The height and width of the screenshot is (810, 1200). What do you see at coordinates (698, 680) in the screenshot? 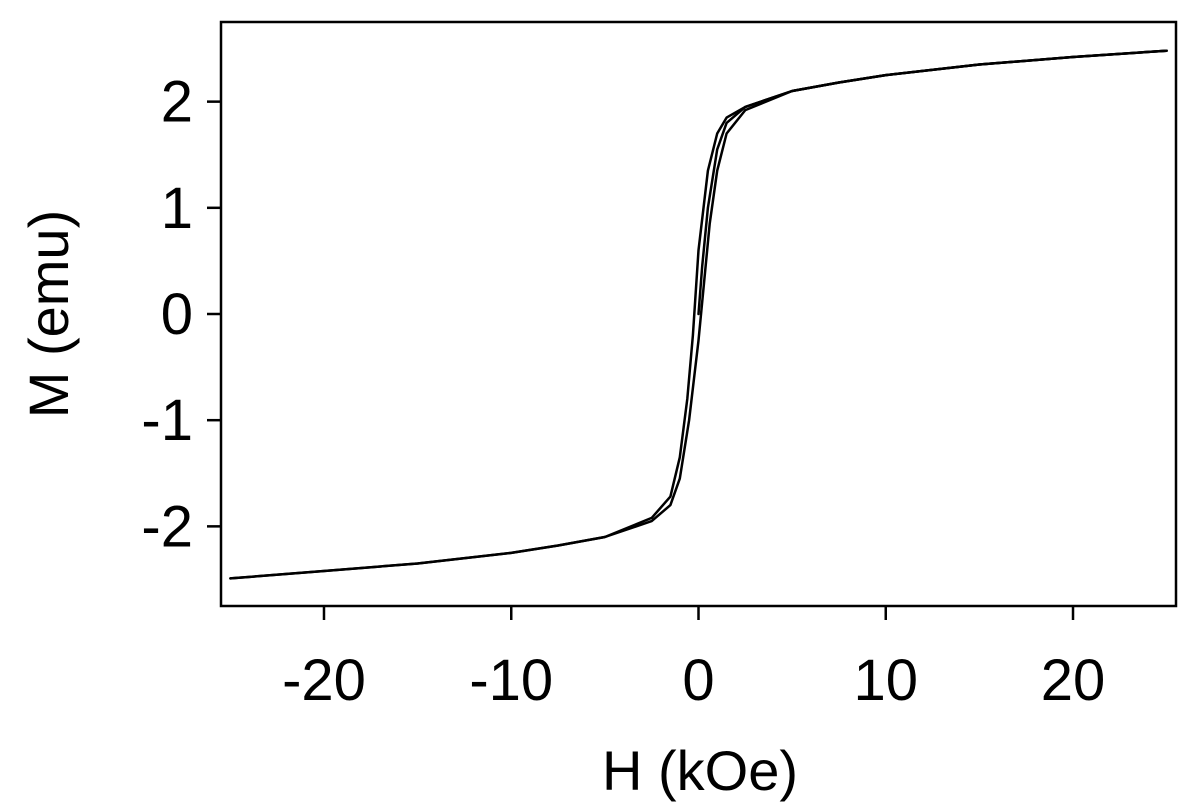
I see `x-tick-label: 0` at bounding box center [698, 680].